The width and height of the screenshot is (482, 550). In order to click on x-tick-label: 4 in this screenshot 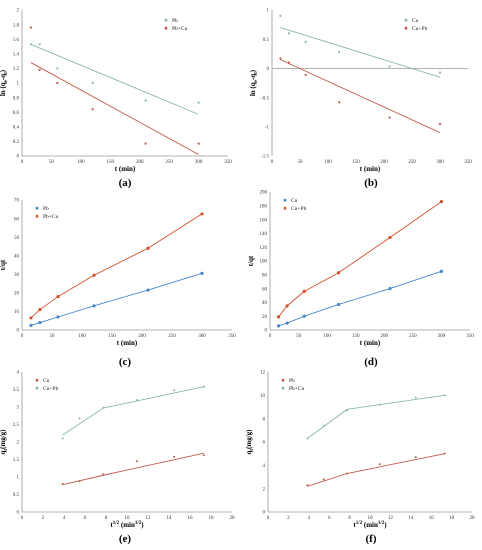, I will do `click(64, 518)`.